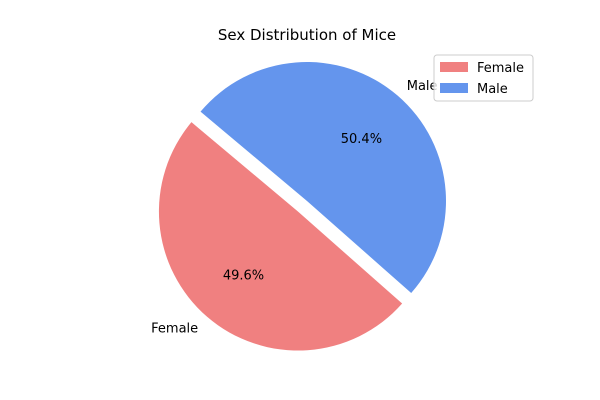  What do you see at coordinates (500, 68) in the screenshot?
I see `legend-label-female: Female` at bounding box center [500, 68].